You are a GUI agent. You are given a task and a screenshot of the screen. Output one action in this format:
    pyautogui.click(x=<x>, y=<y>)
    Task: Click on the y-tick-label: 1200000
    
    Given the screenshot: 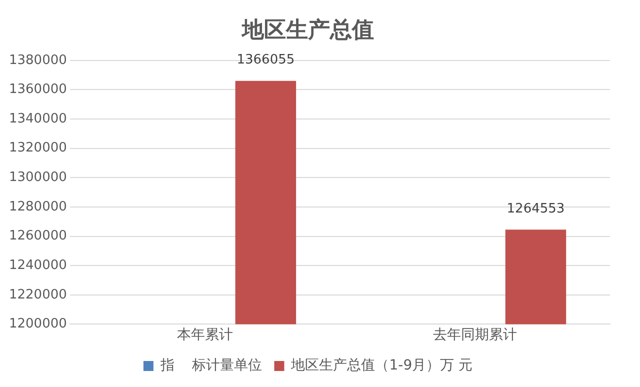 What is the action you would take?
    pyautogui.click(x=37, y=324)
    